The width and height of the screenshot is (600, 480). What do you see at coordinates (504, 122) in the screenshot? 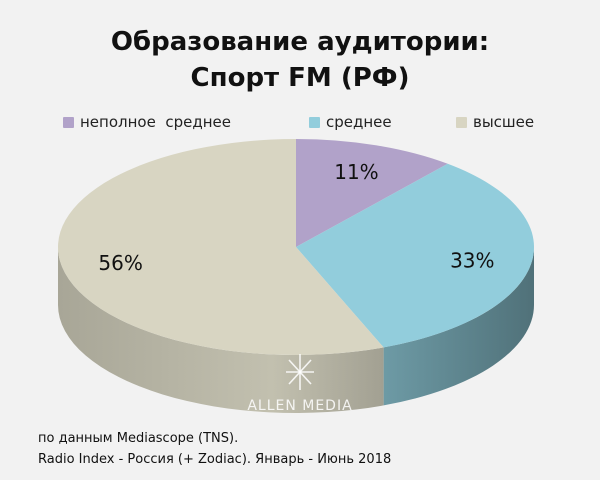
I see `legend-label: высшее` at bounding box center [504, 122].